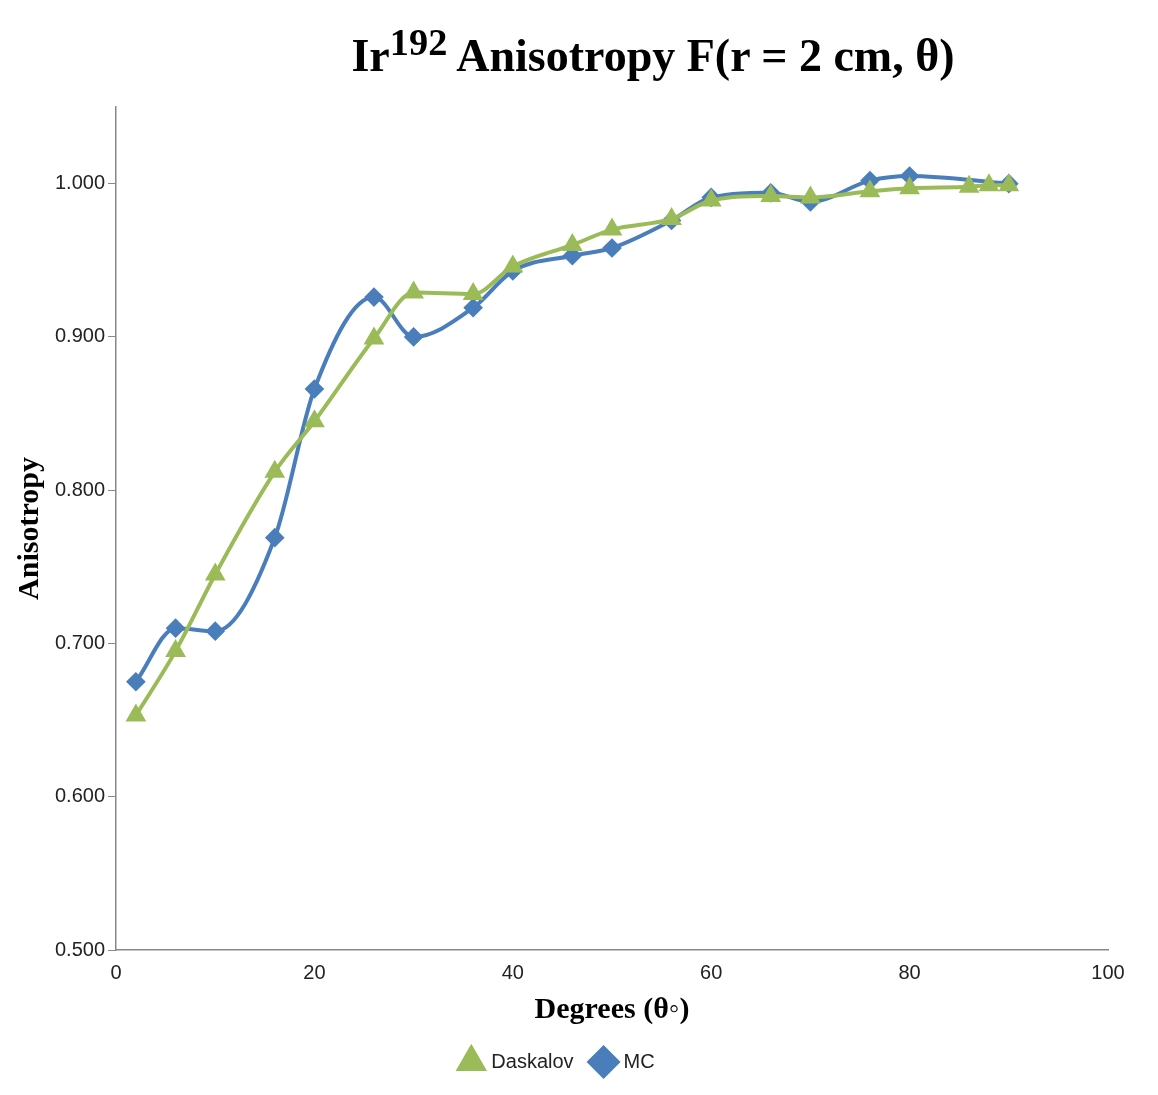 The width and height of the screenshot is (1158, 1095). What do you see at coordinates (116, 971) in the screenshot?
I see `x-tick-label: 0` at bounding box center [116, 971].